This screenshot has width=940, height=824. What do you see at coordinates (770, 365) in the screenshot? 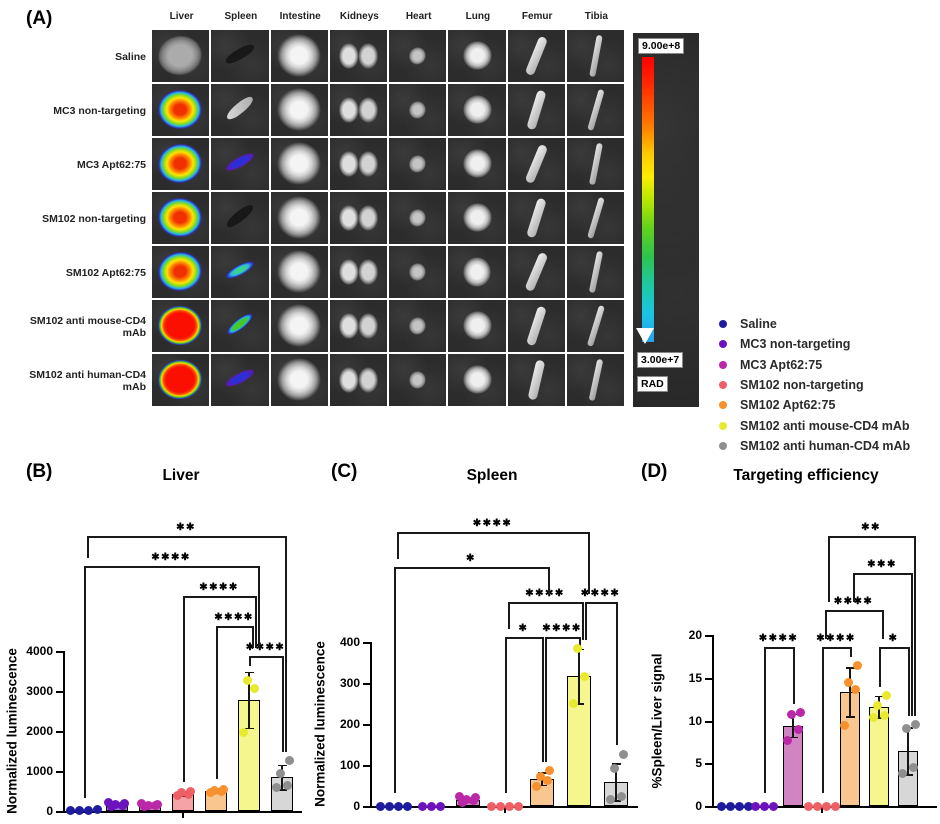
I see `legend-item: MC3 Apt62:75` at bounding box center [770, 365].